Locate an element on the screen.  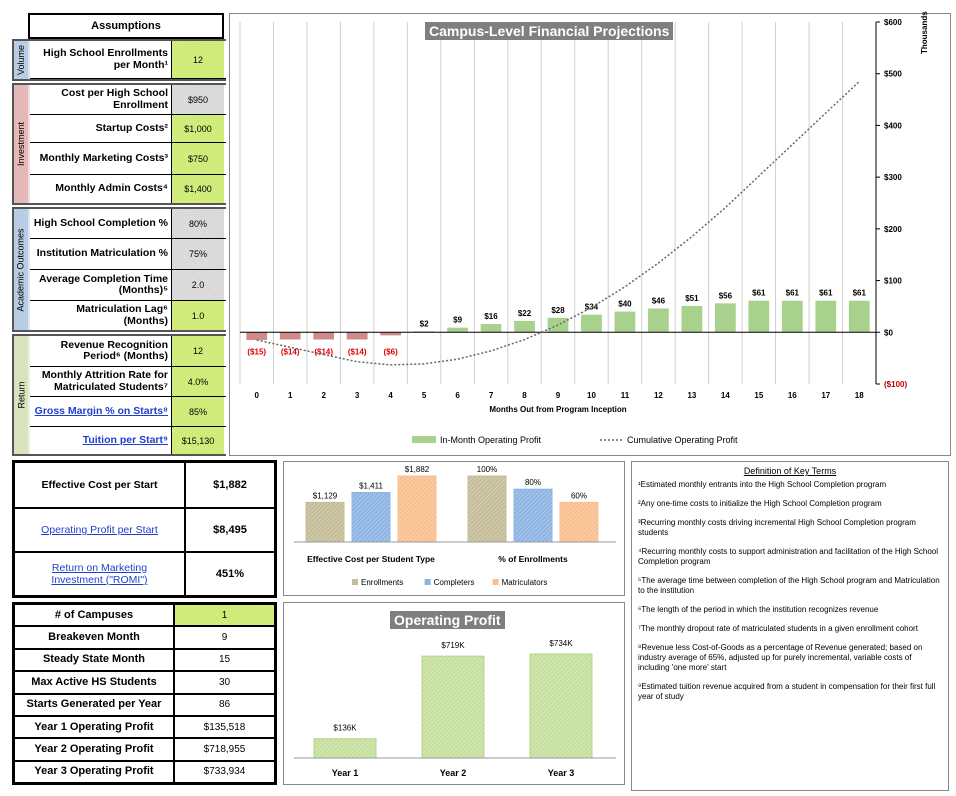
summary-label: # of Campuses is located at coordinates (94, 615).